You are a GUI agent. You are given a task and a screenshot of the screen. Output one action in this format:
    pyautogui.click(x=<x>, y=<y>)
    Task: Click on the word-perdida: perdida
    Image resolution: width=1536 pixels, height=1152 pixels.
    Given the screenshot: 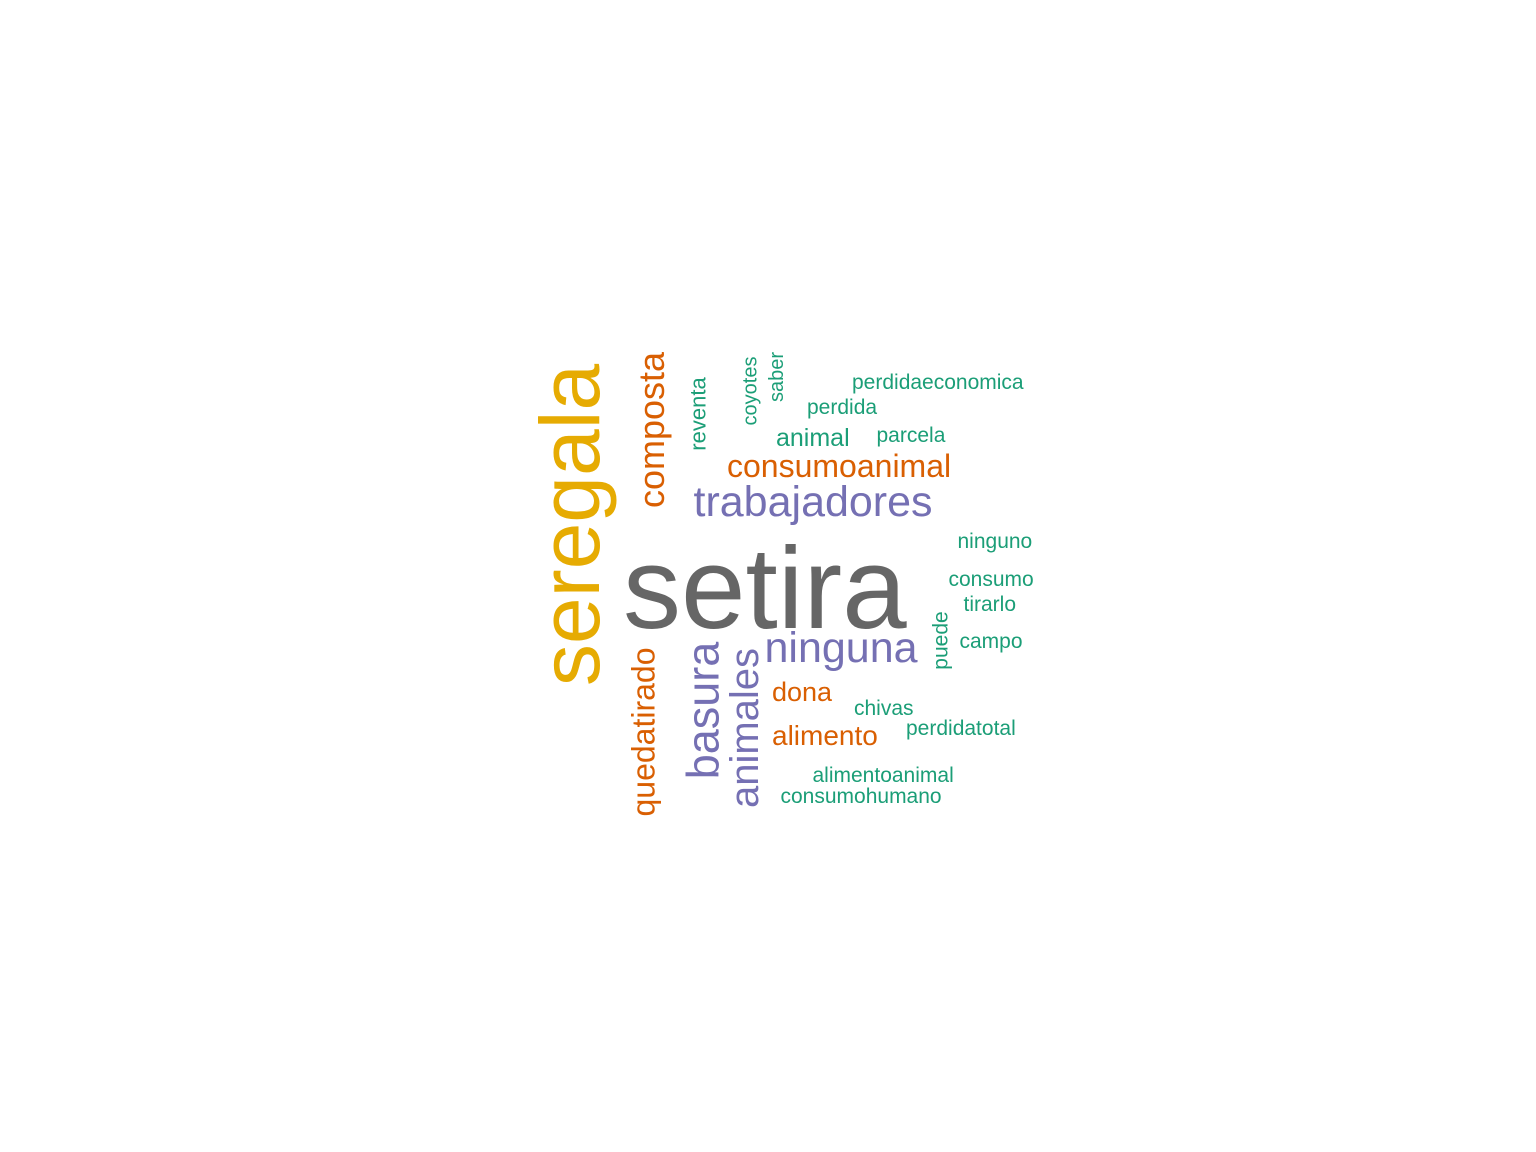 What is the action you would take?
    pyautogui.click(x=842, y=407)
    